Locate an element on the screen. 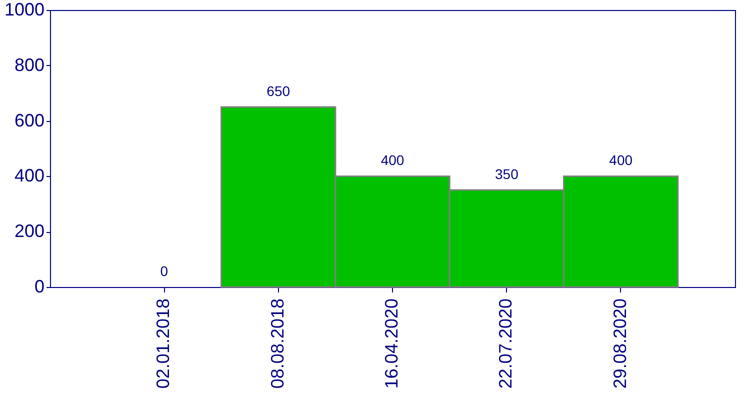  y-tick-label: 800 is located at coordinates (29, 64).